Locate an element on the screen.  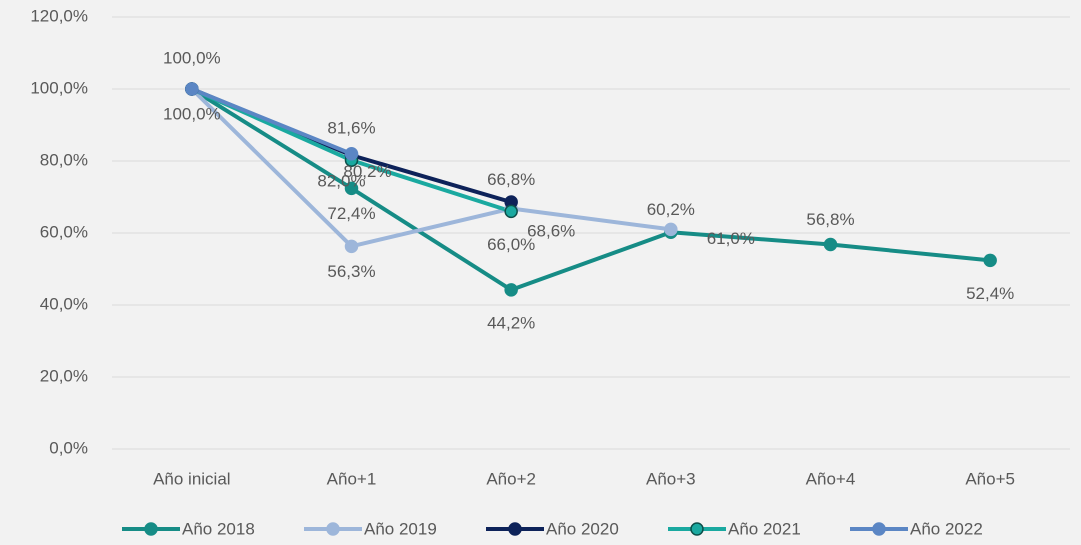
x-tick-label: Año+3 is located at coordinates (671, 478).